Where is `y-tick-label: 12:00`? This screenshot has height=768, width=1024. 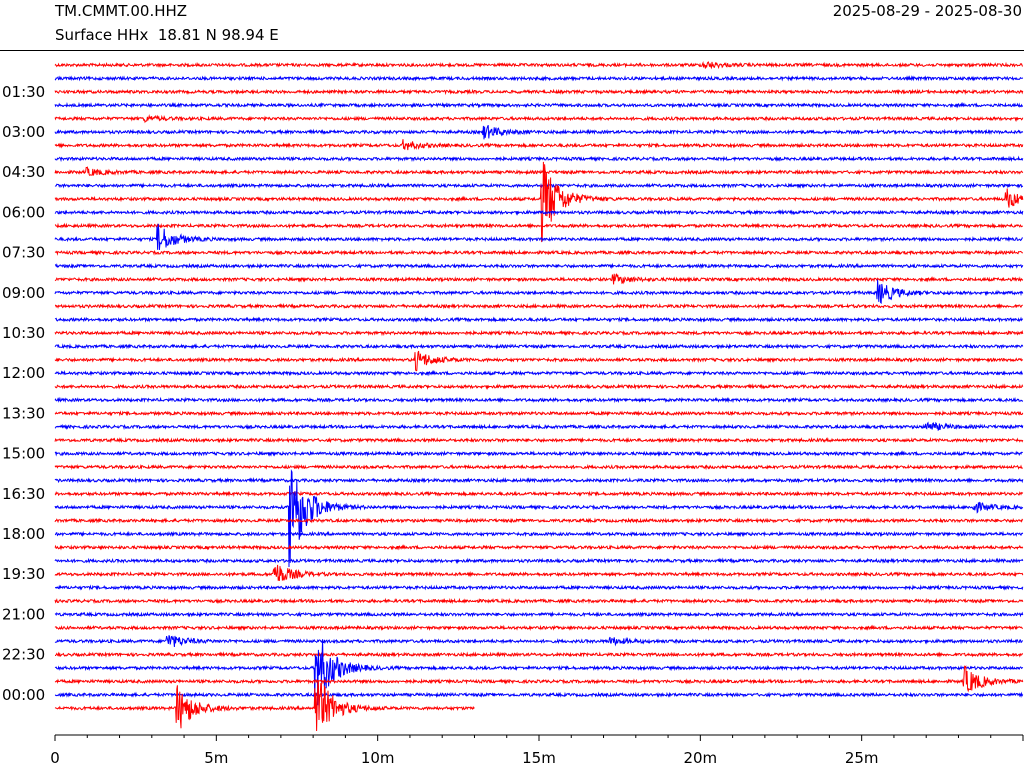 y-tick-label: 12:00 is located at coordinates (23, 373).